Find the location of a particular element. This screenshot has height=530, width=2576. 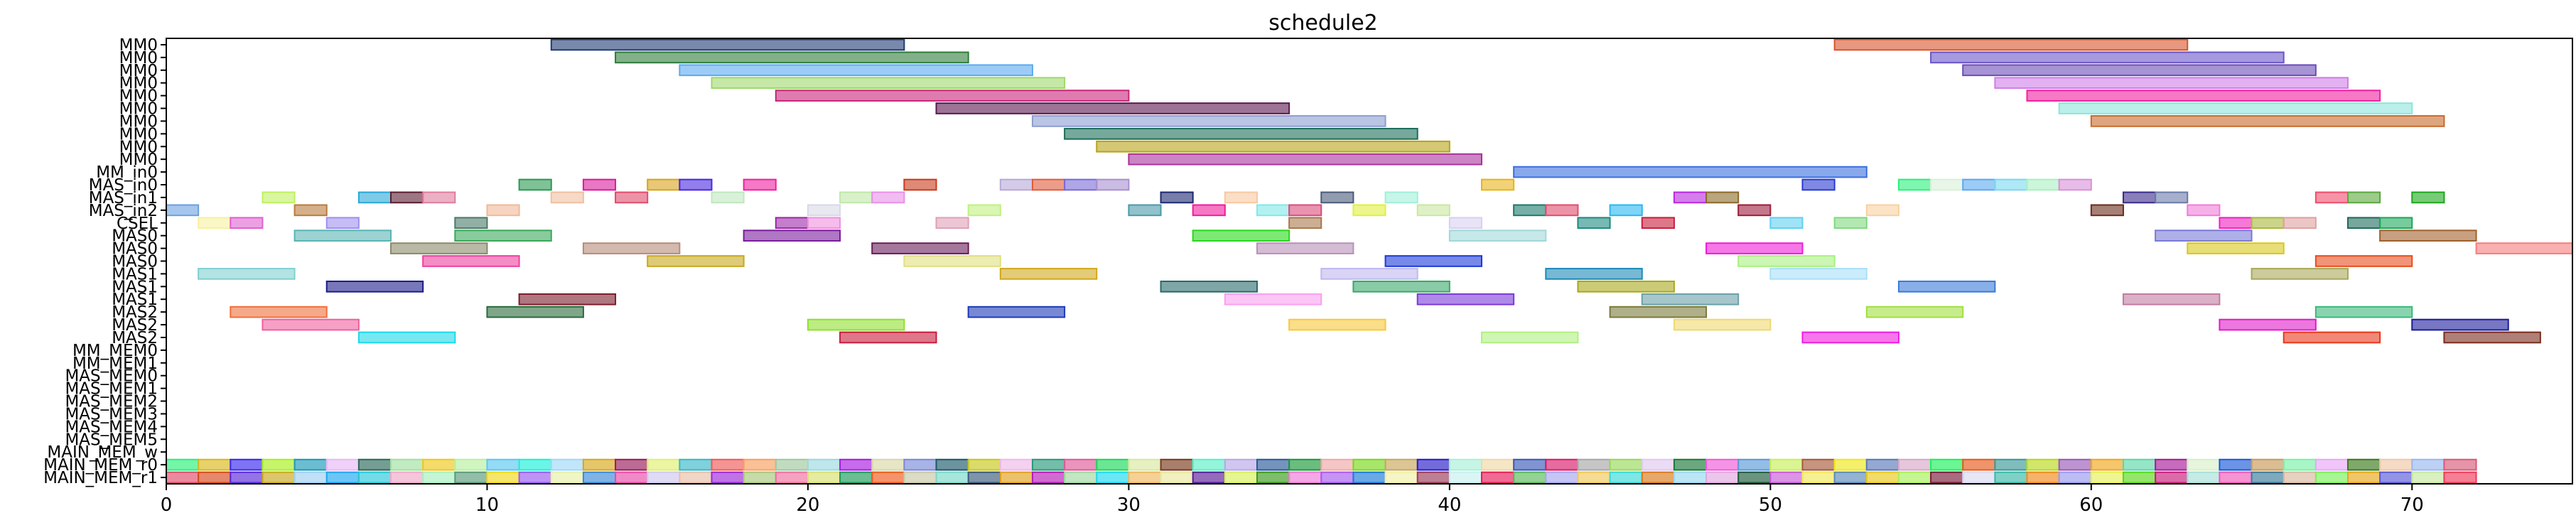

y-tick-label: MAS0 is located at coordinates (135, 262).